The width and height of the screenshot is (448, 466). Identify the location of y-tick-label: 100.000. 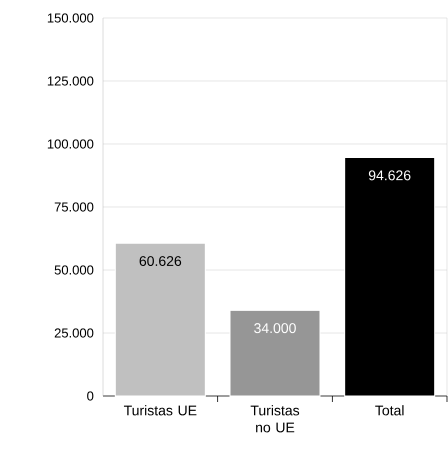
(71, 144).